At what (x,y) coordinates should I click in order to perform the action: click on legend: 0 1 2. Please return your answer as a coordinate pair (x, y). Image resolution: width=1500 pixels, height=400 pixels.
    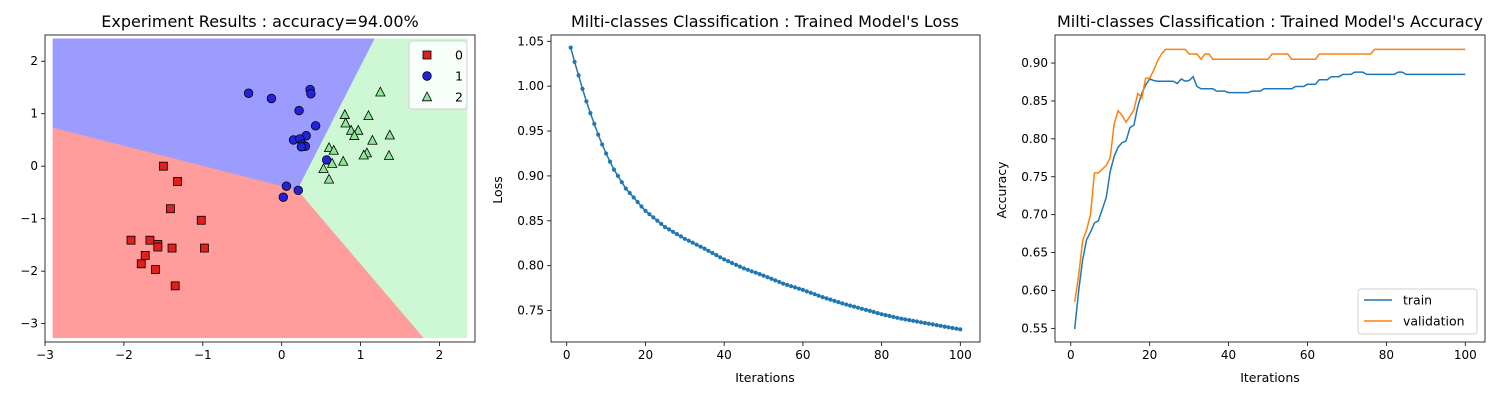
    Looking at the image, I should click on (438, 75).